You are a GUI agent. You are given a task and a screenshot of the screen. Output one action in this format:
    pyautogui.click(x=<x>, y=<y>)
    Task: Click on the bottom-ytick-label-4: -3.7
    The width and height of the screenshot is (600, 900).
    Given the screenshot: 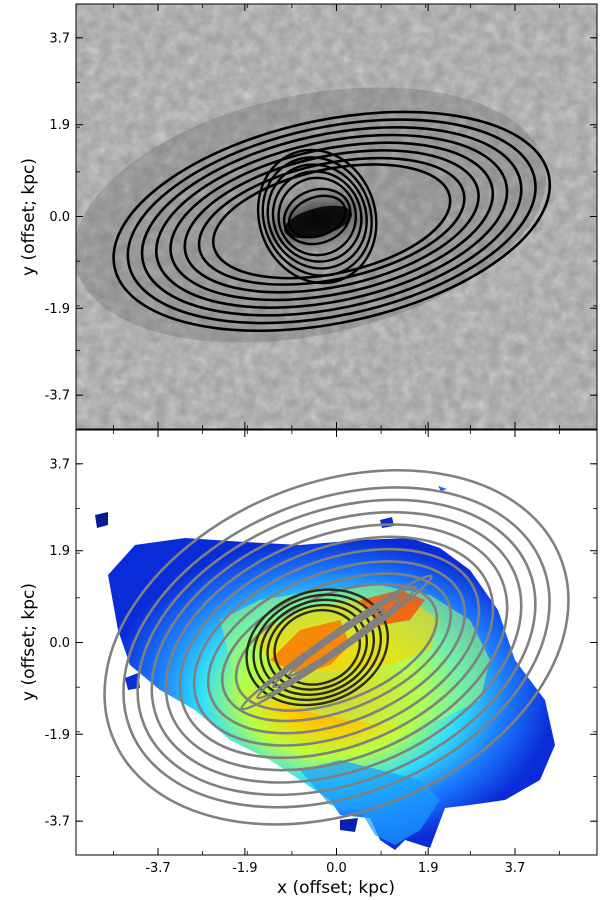 What is the action you would take?
    pyautogui.click(x=57, y=822)
    